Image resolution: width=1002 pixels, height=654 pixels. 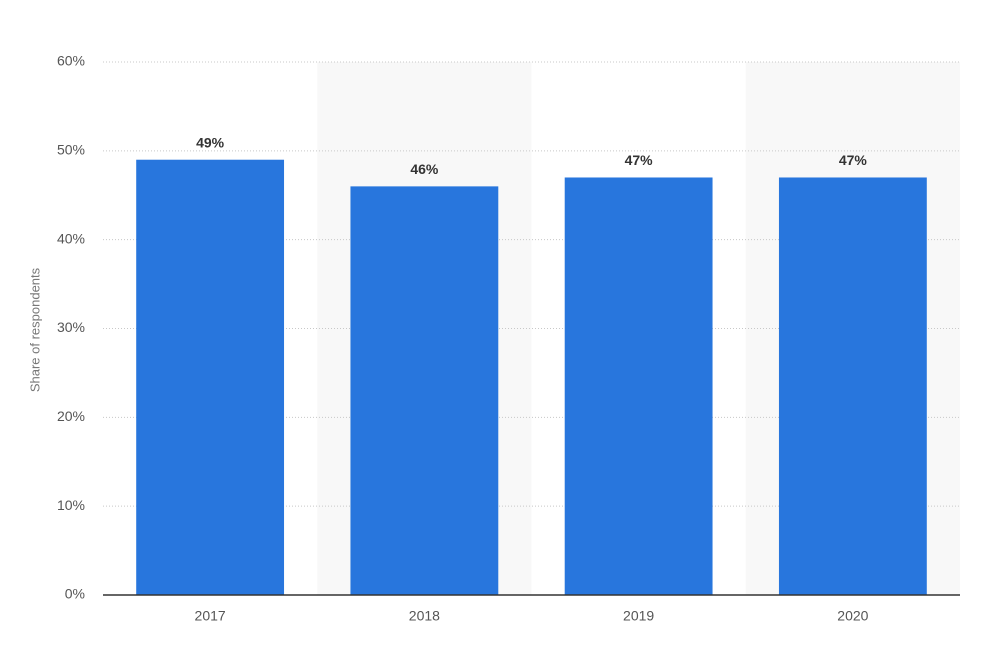 What do you see at coordinates (71, 416) in the screenshot?
I see `y-tick-label: 20%` at bounding box center [71, 416].